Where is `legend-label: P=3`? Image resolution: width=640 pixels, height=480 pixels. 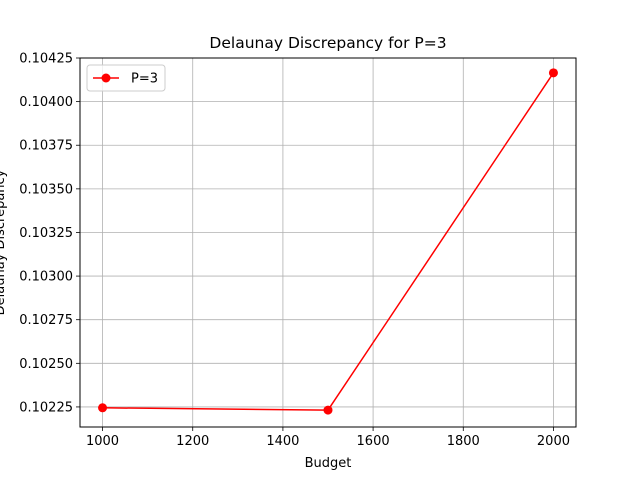 legend-label: P=3 is located at coordinates (144, 79).